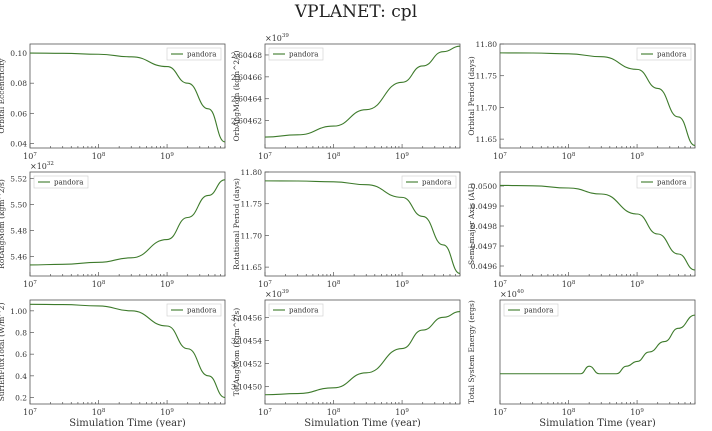 The height and width of the screenshot is (431, 712). I want to click on y-tick-label: 0.0496, so click(484, 266).